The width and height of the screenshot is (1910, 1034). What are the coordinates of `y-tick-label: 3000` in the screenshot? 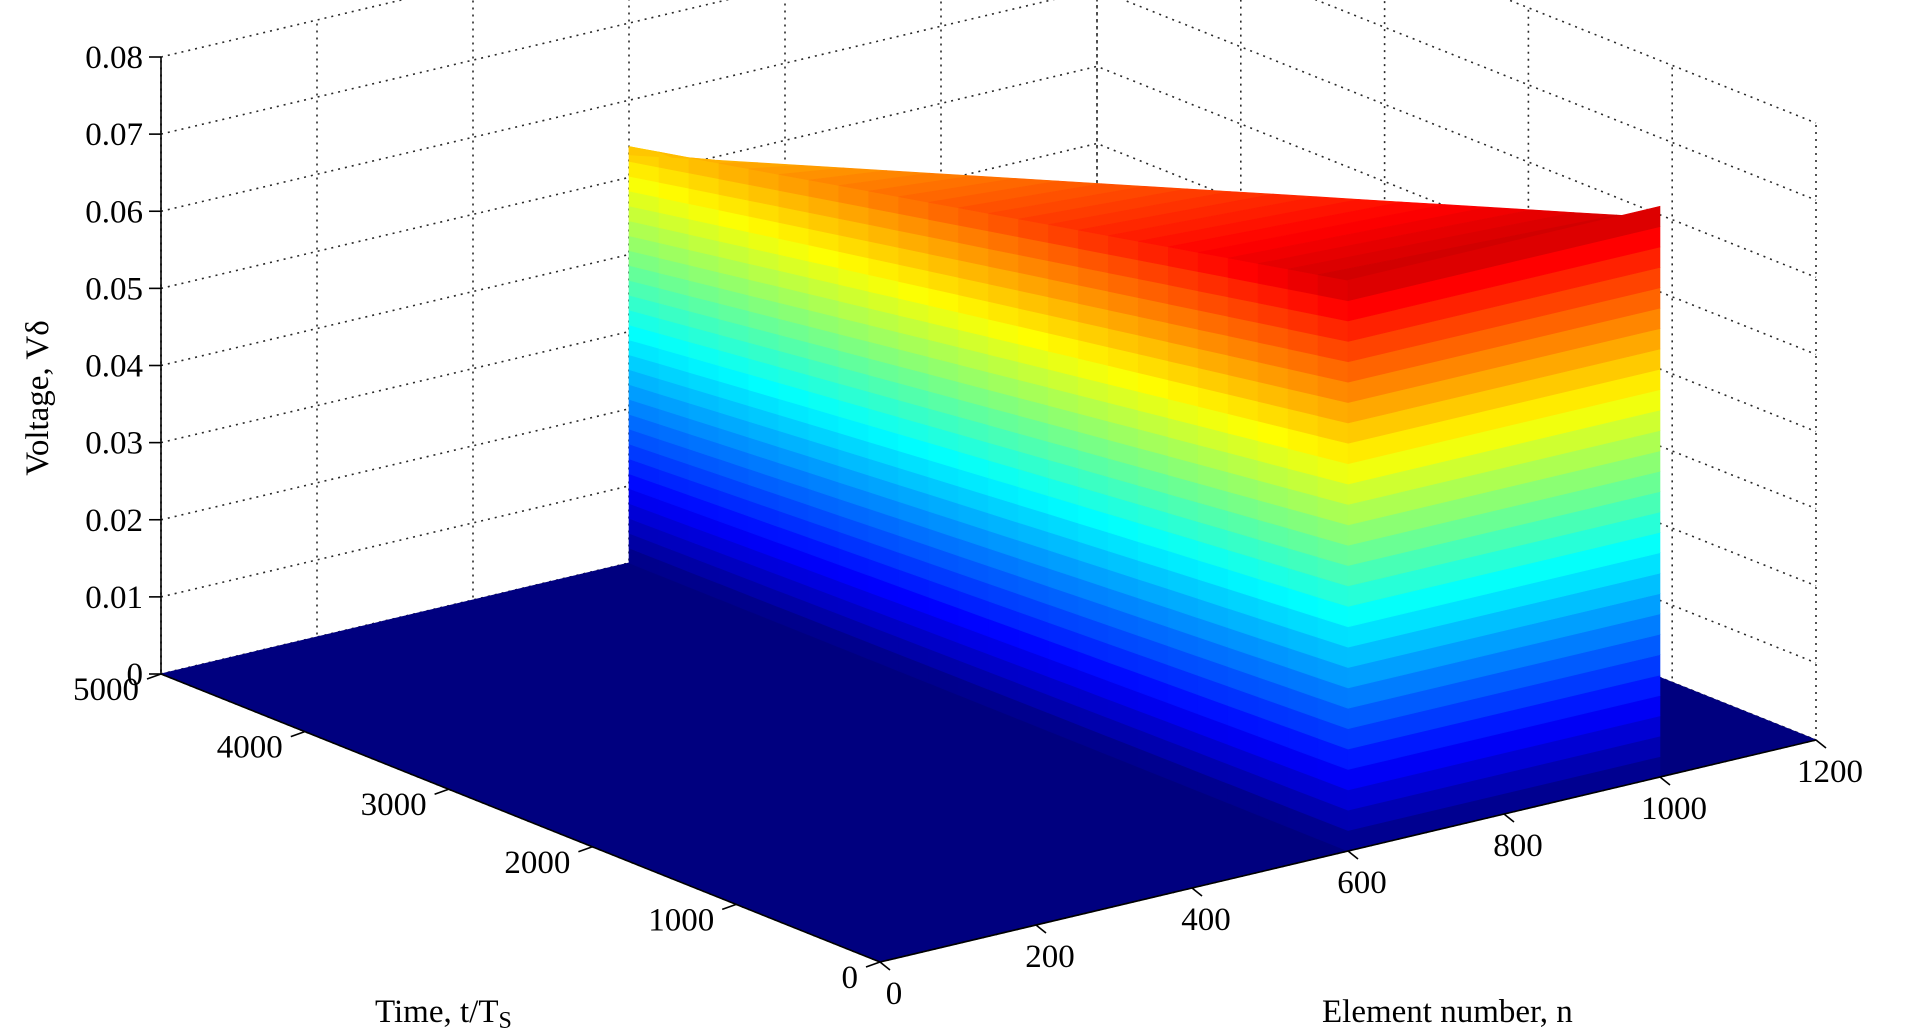 It's located at (394, 805).